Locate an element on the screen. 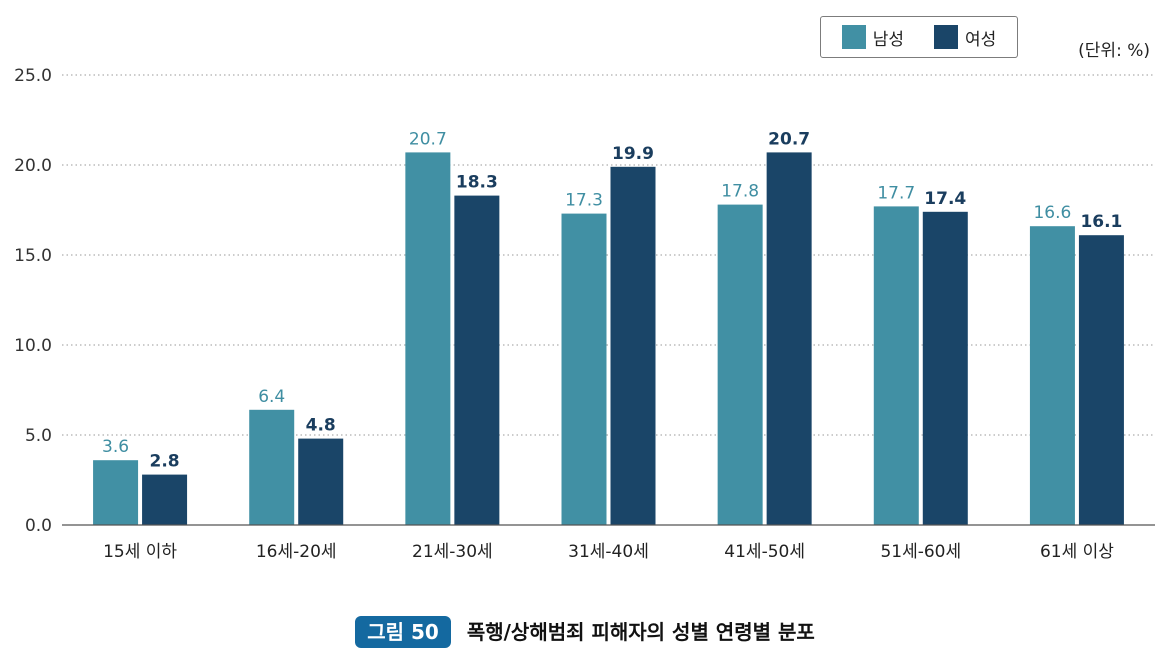 Image resolution: width=1170 pixels, height=670 pixels. legend-swatch-male is located at coordinates (853, 37).